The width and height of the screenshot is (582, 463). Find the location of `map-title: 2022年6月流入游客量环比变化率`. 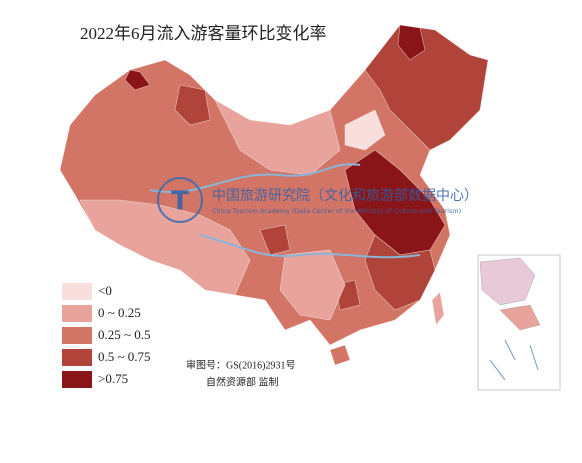

map-title: 2022年6月流入游客量环比变化率 is located at coordinates (203, 33).